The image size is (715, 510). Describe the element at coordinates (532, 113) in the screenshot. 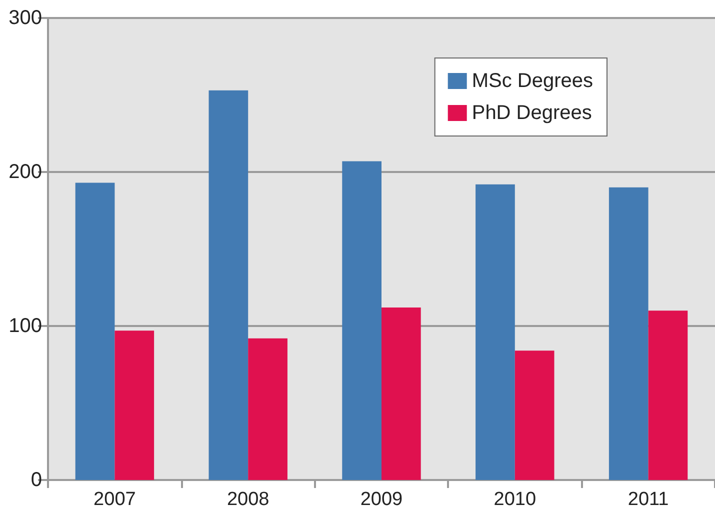

I see `legend-label: PhD Degrees` at that location.